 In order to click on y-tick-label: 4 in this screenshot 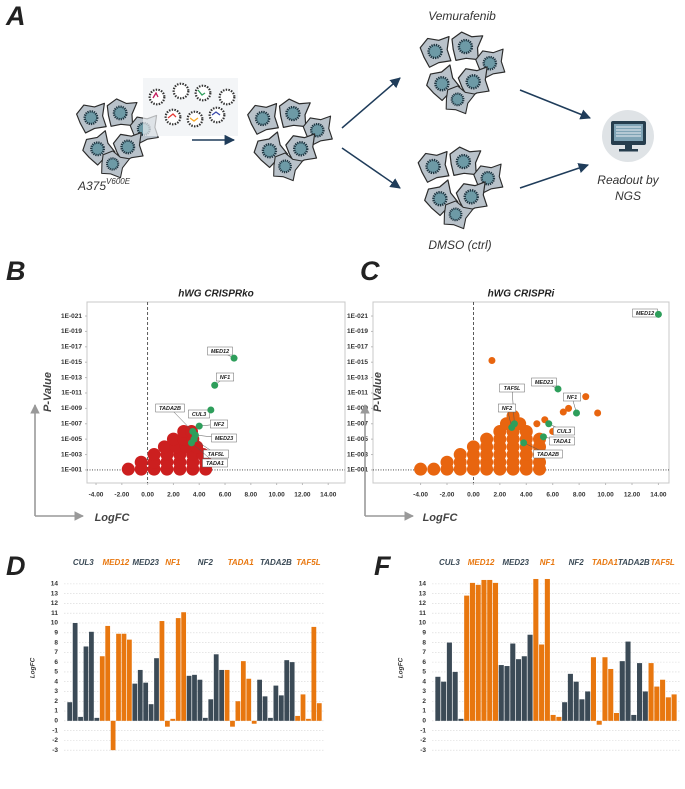, I will do `click(424, 681)`.